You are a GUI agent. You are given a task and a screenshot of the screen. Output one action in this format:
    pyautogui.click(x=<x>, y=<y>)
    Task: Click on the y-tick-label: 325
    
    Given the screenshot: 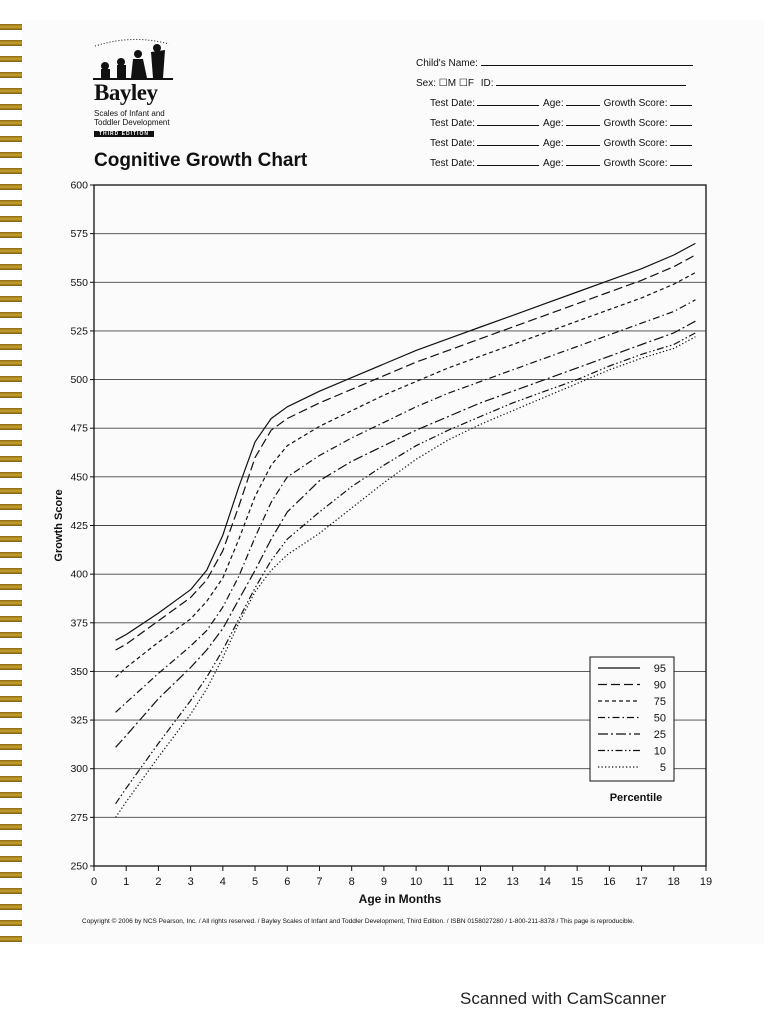 What is the action you would take?
    pyautogui.click(x=79, y=721)
    